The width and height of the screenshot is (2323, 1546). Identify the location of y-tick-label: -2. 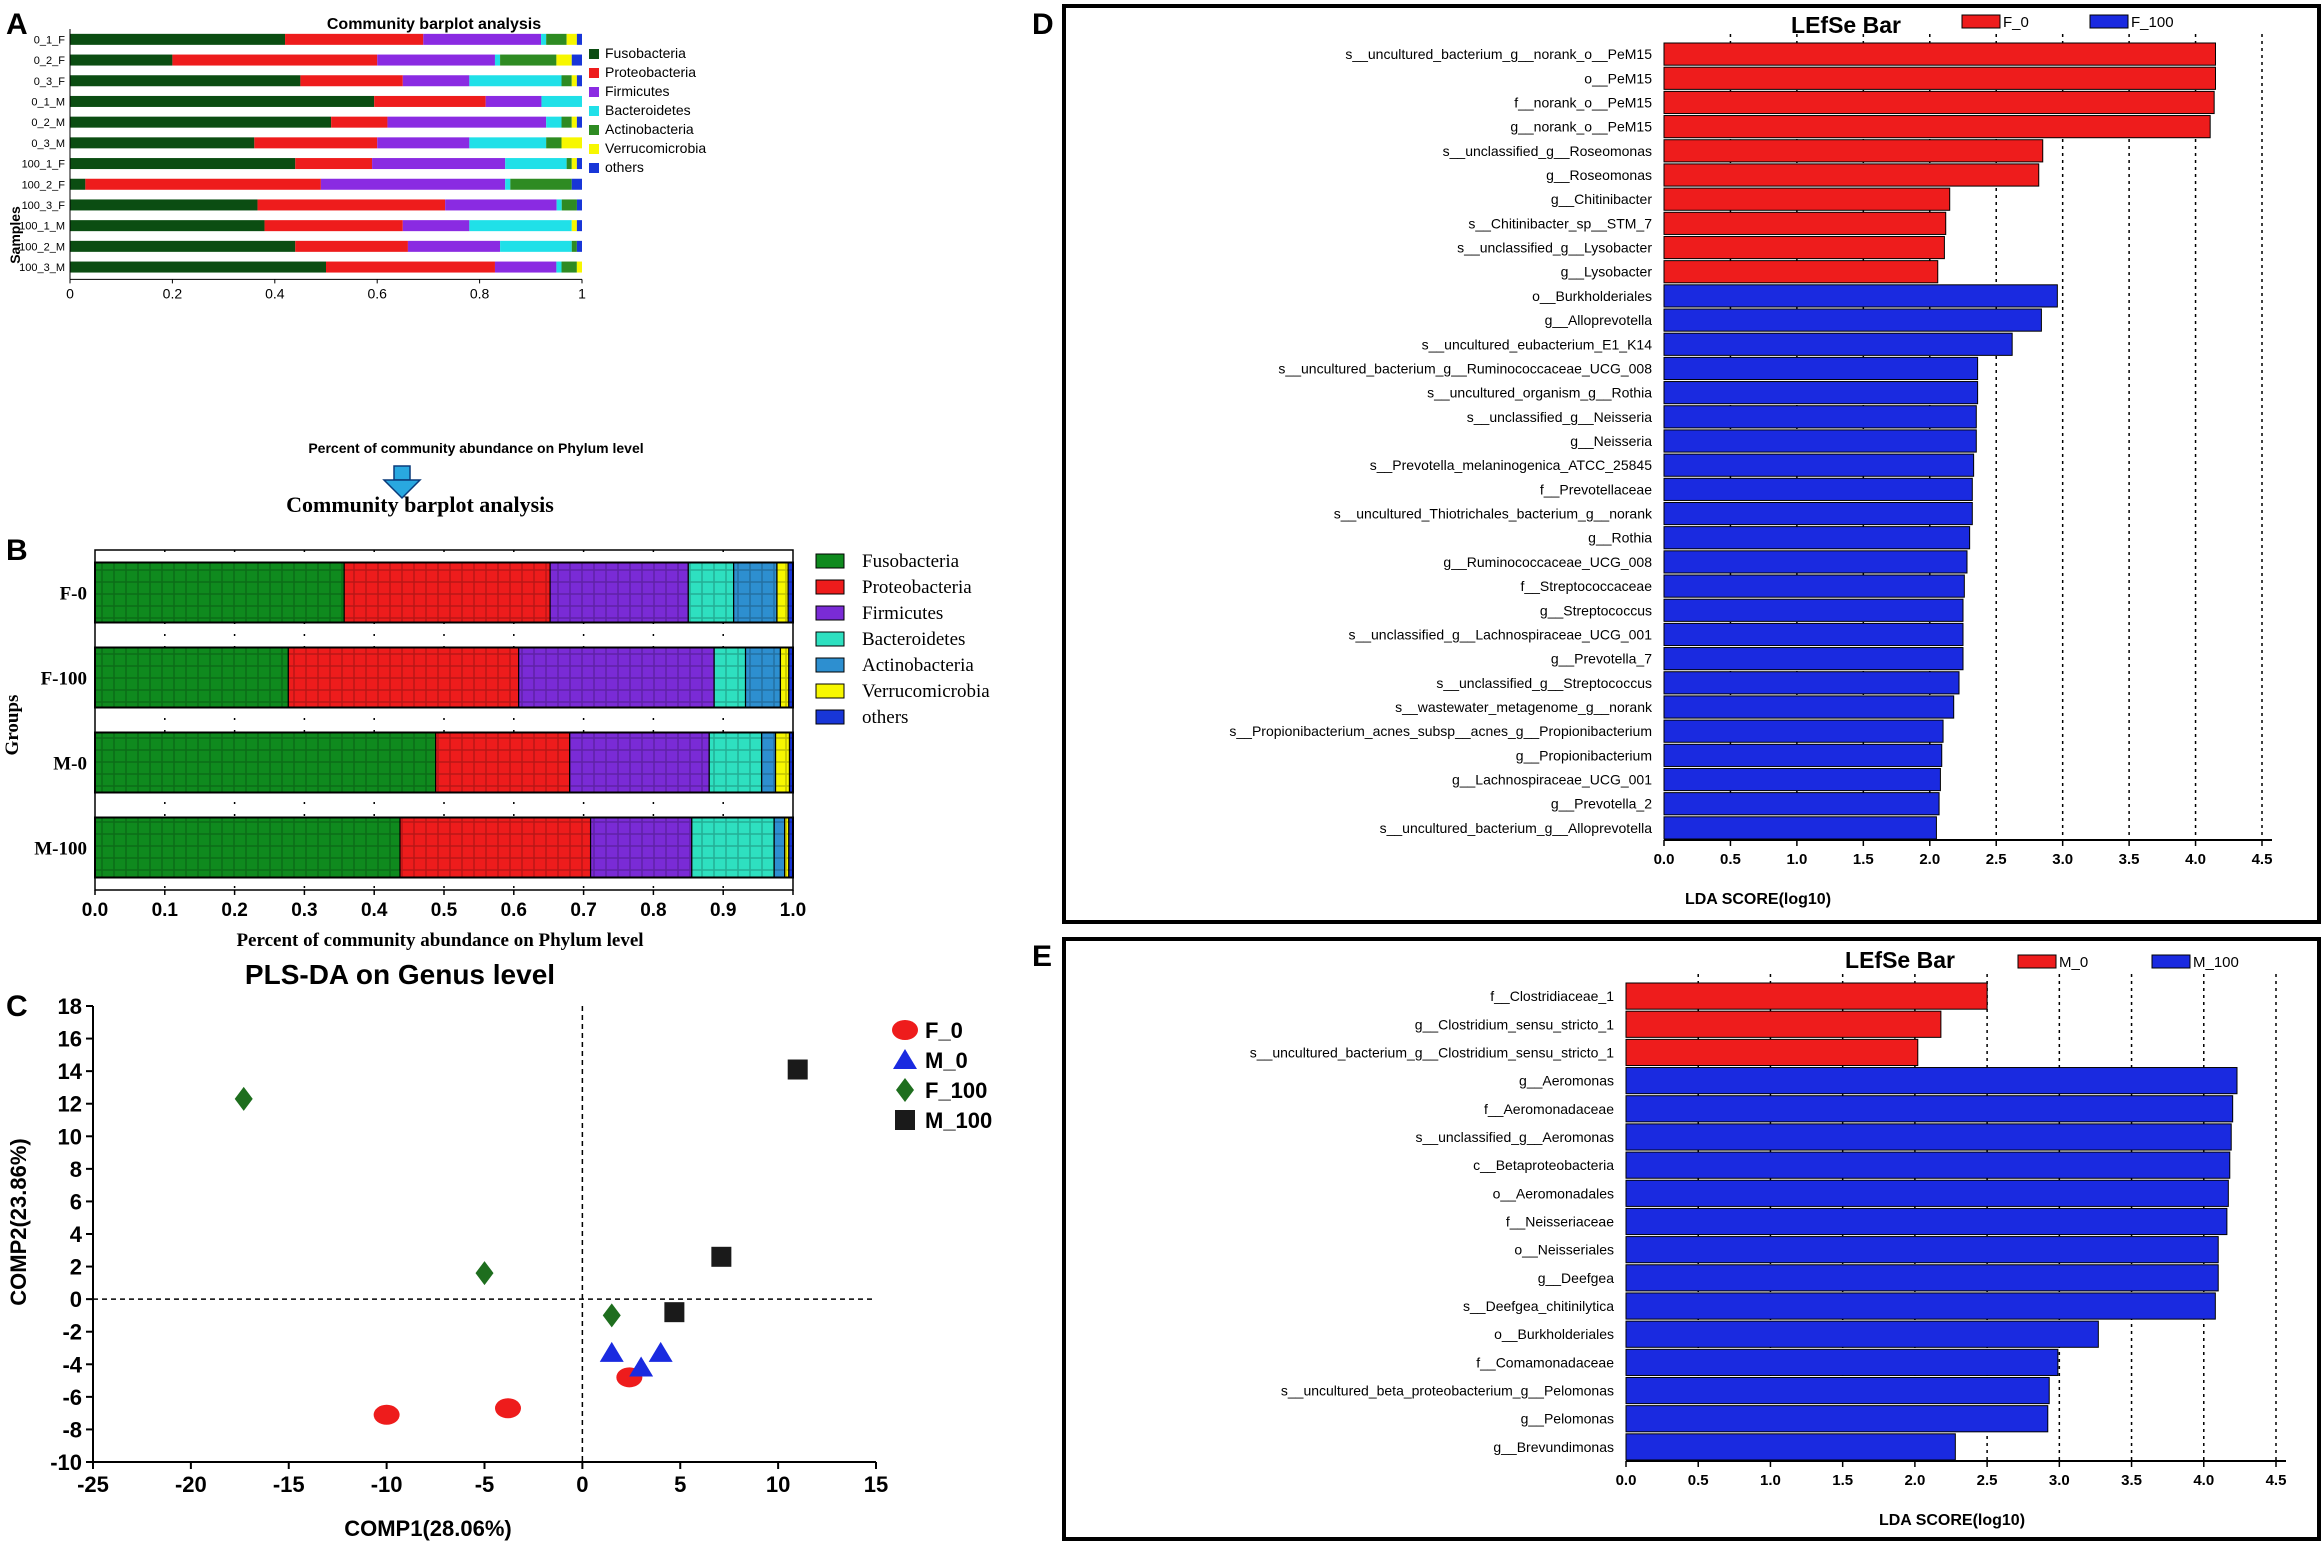
(72, 1332).